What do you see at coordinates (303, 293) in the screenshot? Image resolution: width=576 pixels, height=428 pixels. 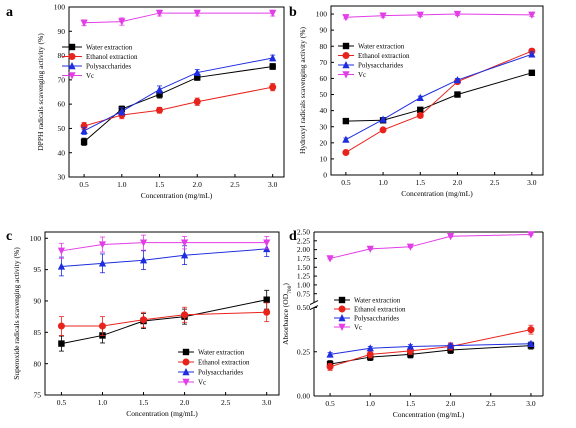 I see `y-tick-label: 0.75` at bounding box center [303, 293].